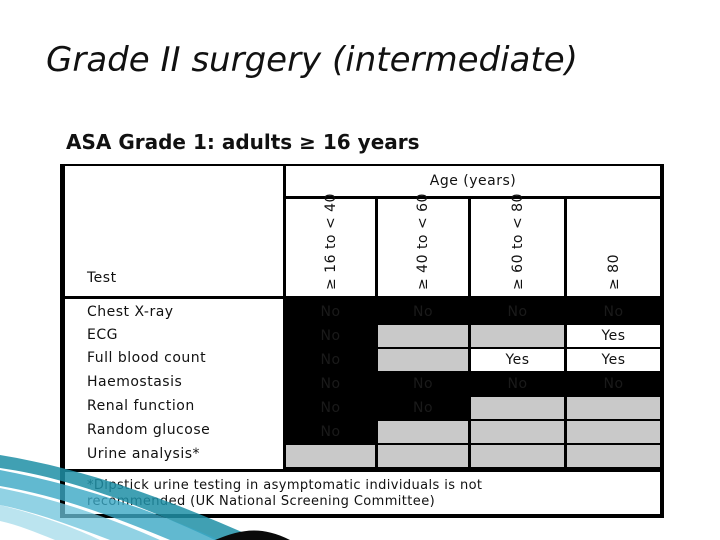  I want to click on row-label: ECG, so click(102, 335).